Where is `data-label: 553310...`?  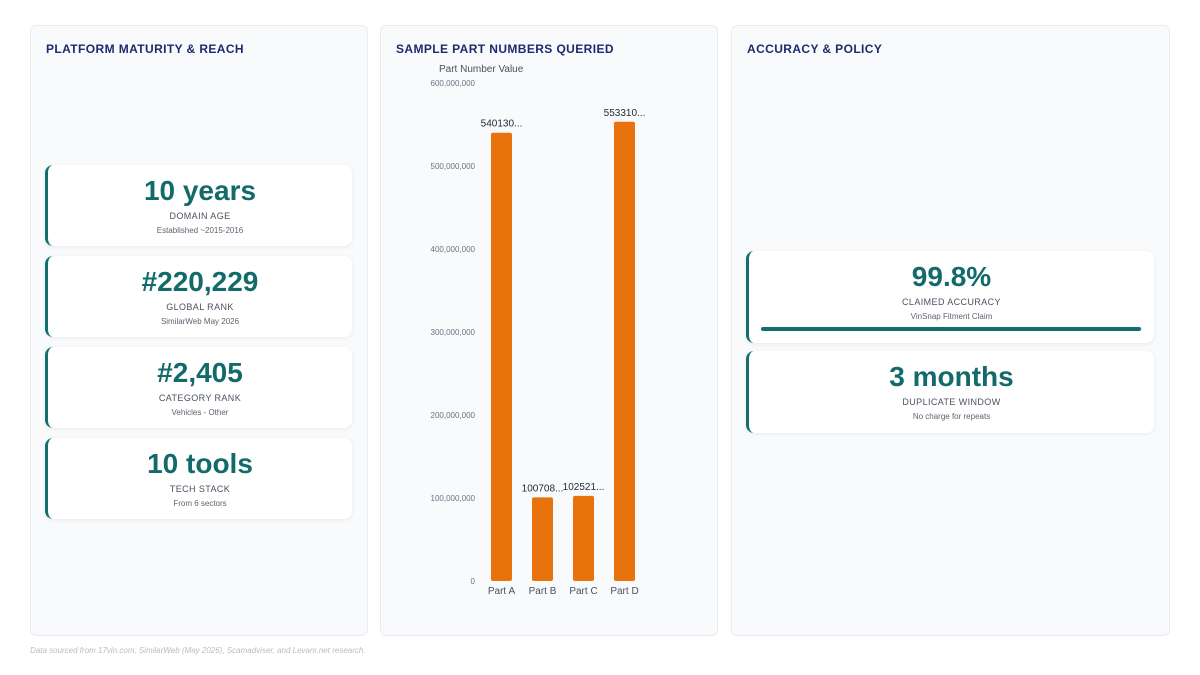
data-label: 553310... is located at coordinates (625, 113).